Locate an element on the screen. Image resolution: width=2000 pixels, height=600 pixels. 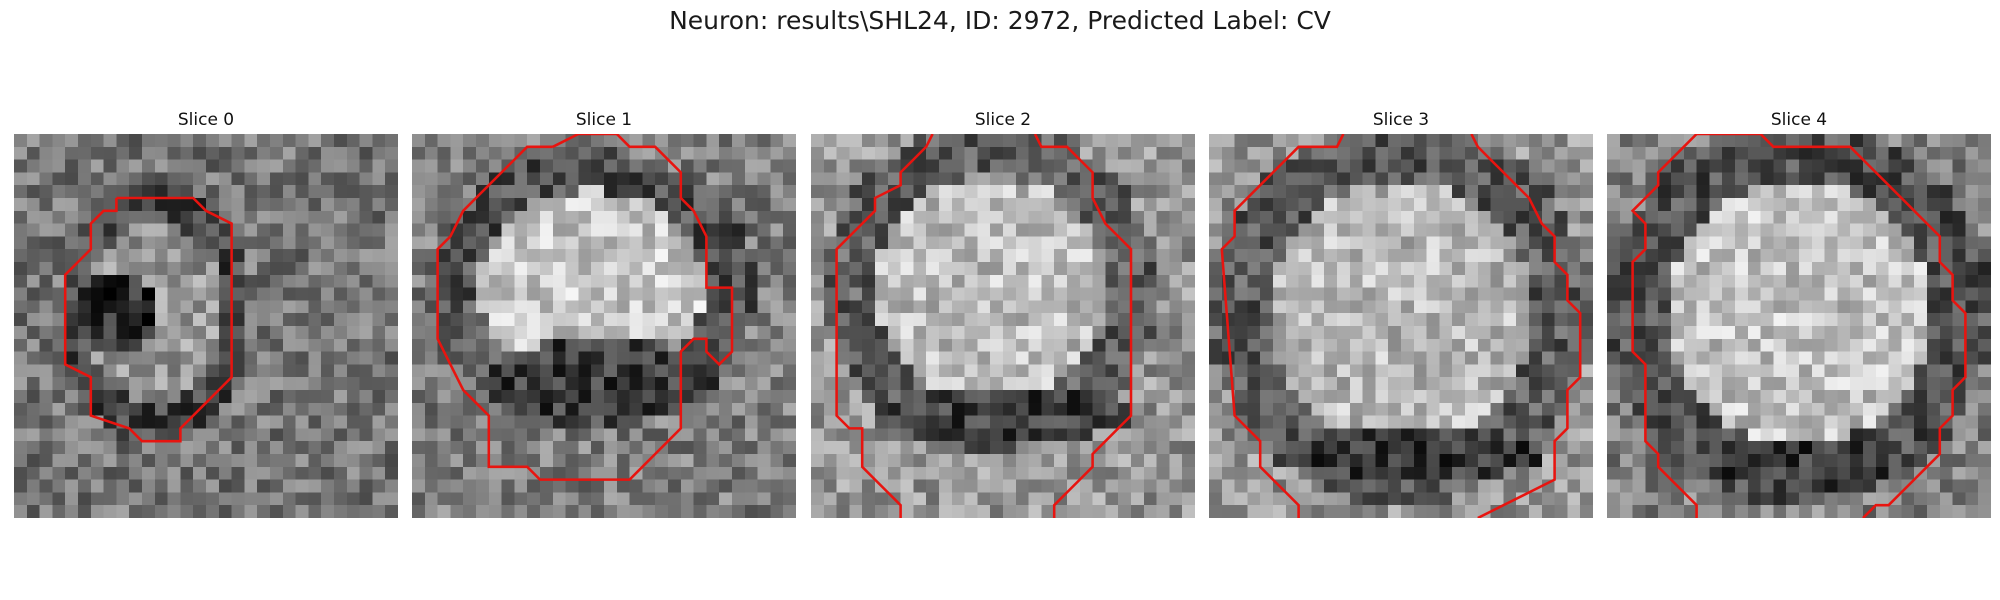
slice-panel-0: Slice 0 is located at coordinates (206, 313).